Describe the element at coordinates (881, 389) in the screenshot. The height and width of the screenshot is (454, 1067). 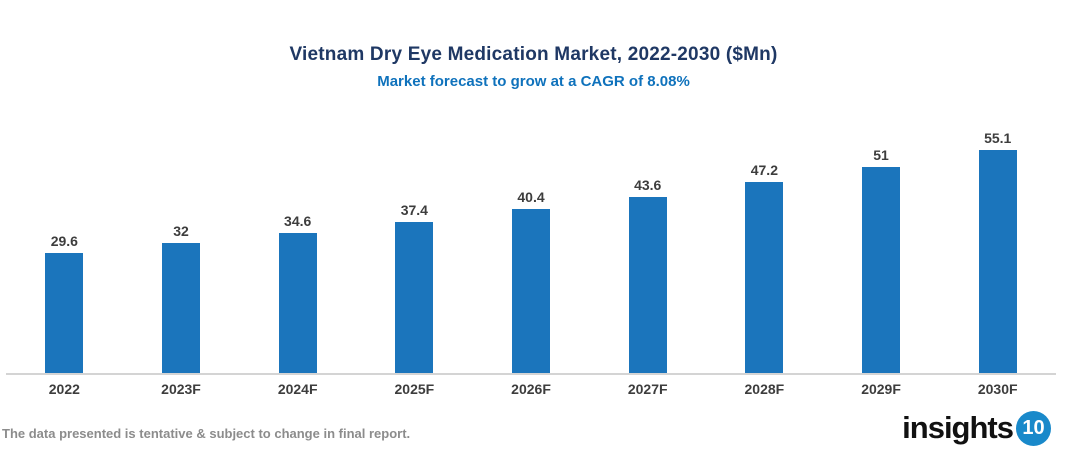
I see `x-axis-tick-label: 2029F` at that location.